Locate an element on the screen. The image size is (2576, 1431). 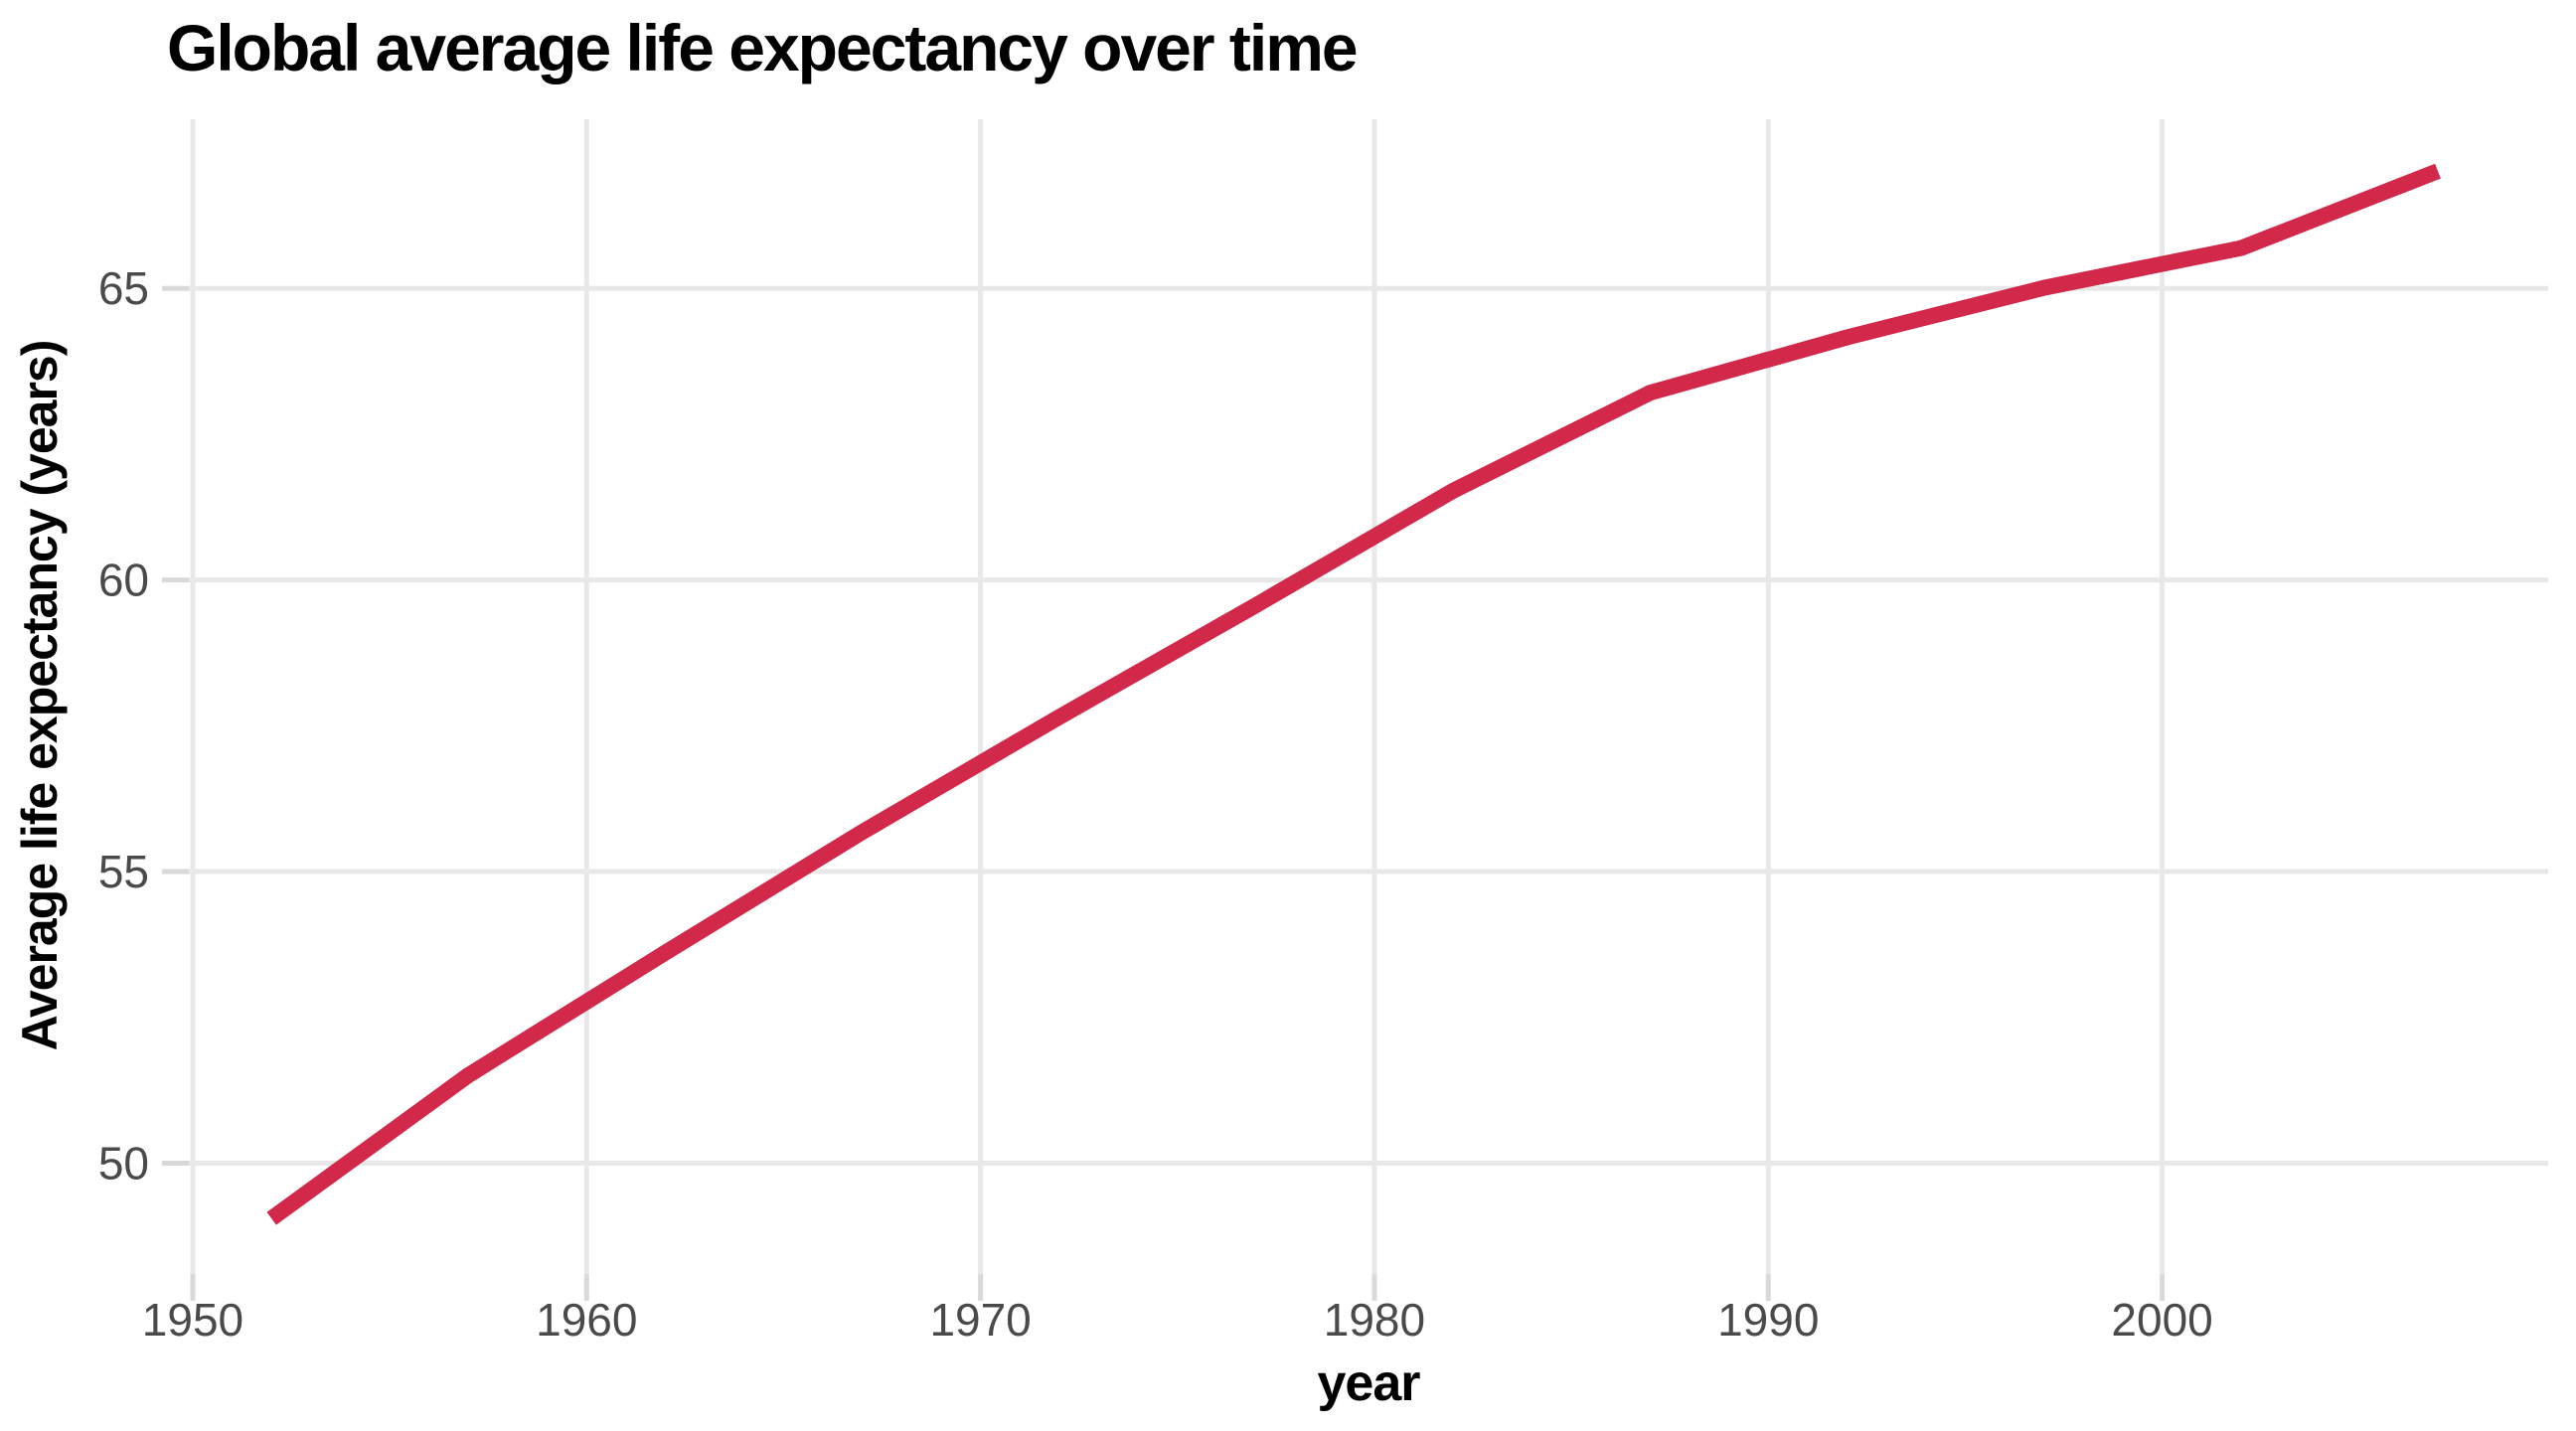
x-tick-label-1960: 1960 is located at coordinates (586, 1320).